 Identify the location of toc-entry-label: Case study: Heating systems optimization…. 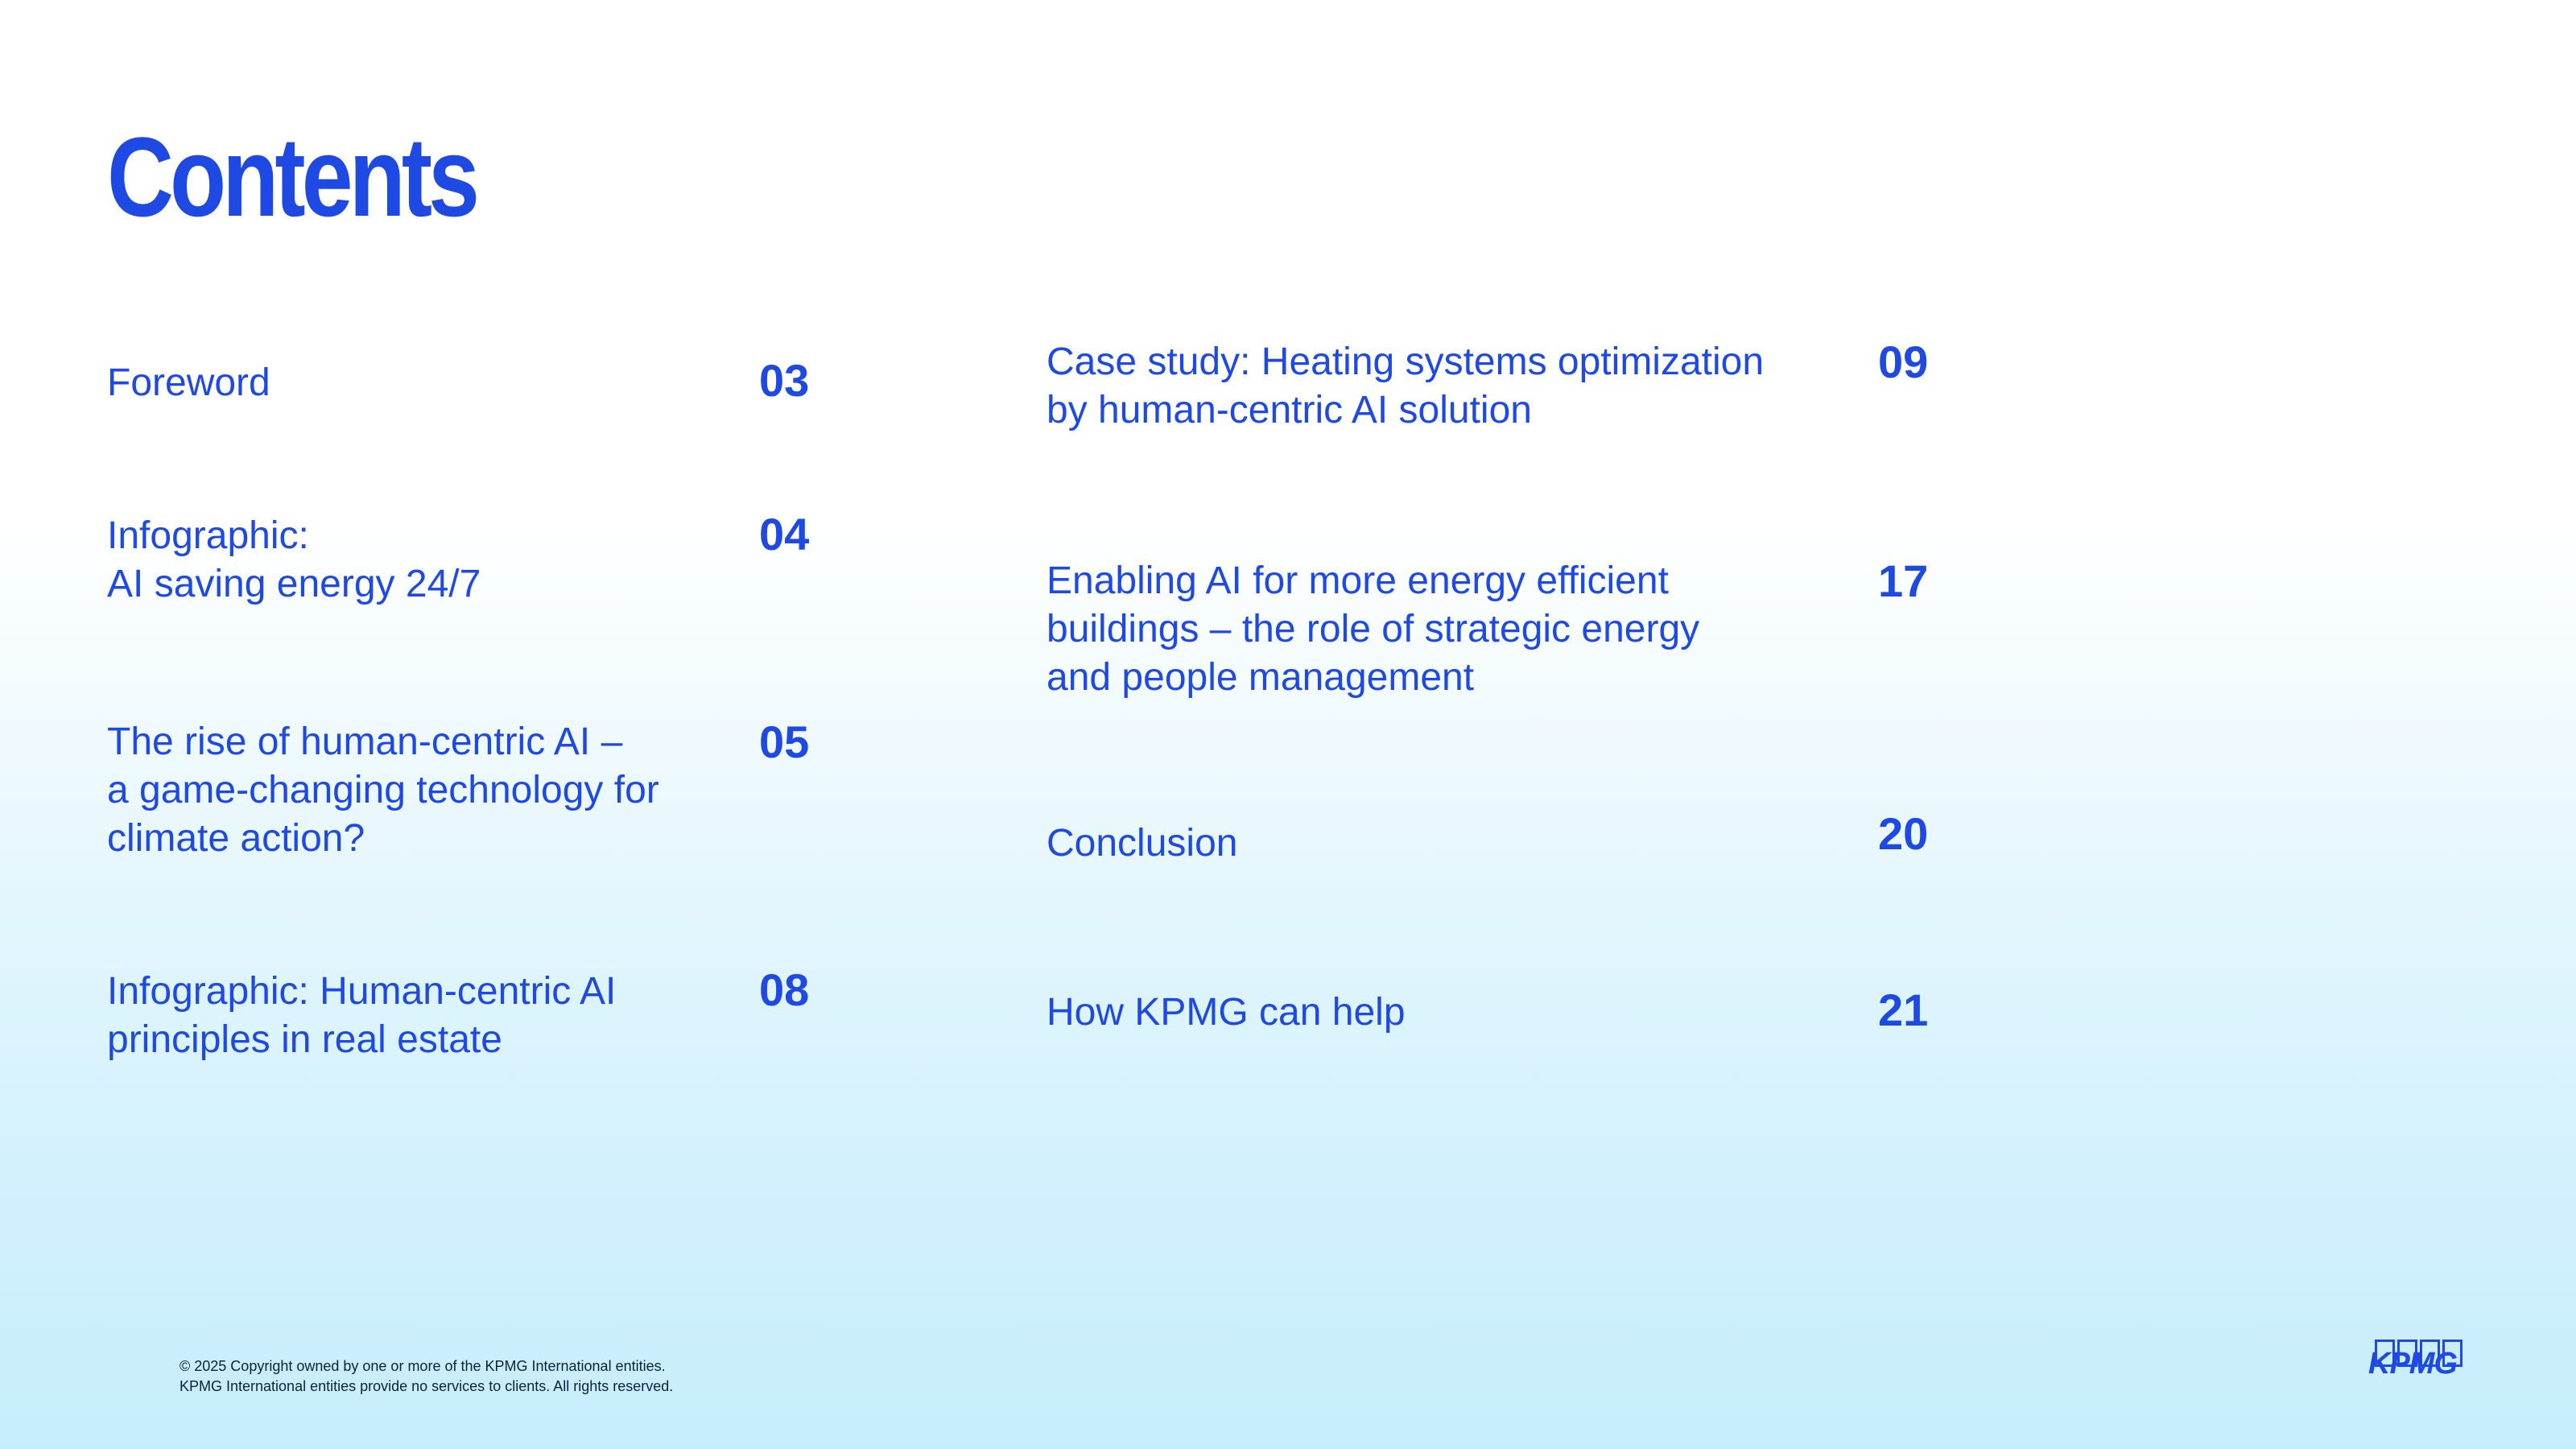
(1405, 386).